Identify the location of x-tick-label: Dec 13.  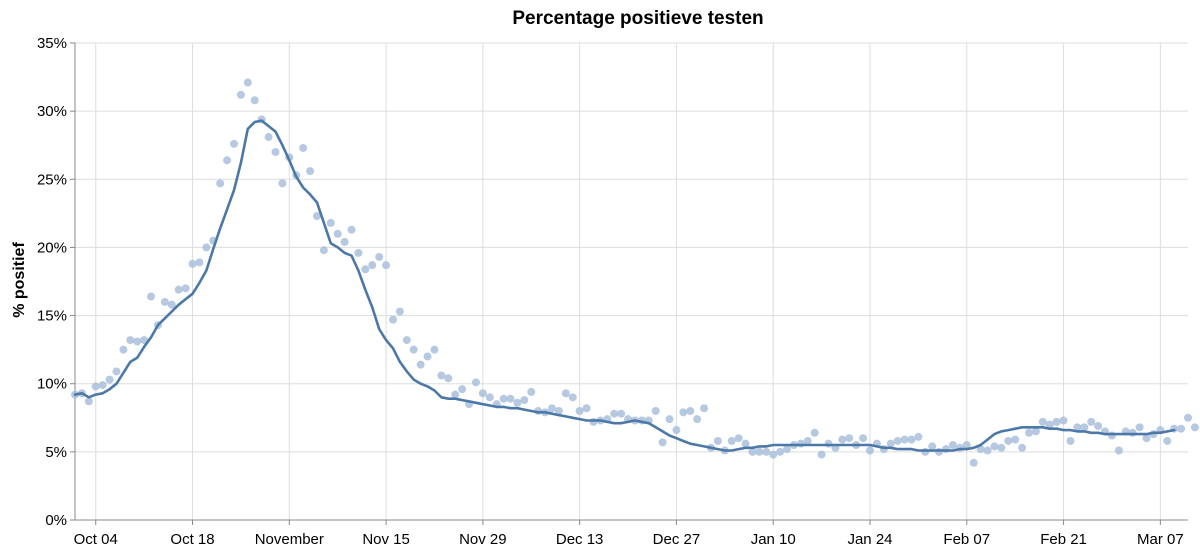
(580, 539).